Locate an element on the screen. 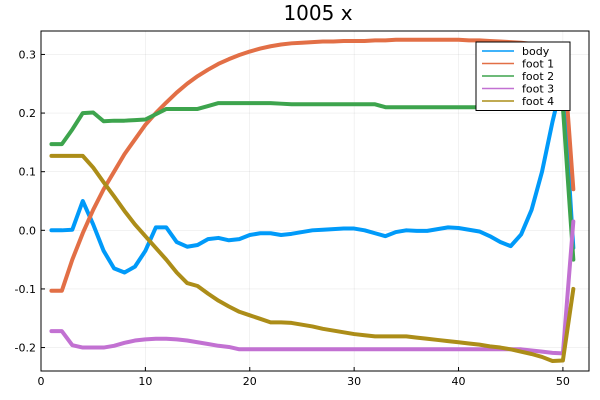  y-tick-label: 0.1 is located at coordinates (28, 172).